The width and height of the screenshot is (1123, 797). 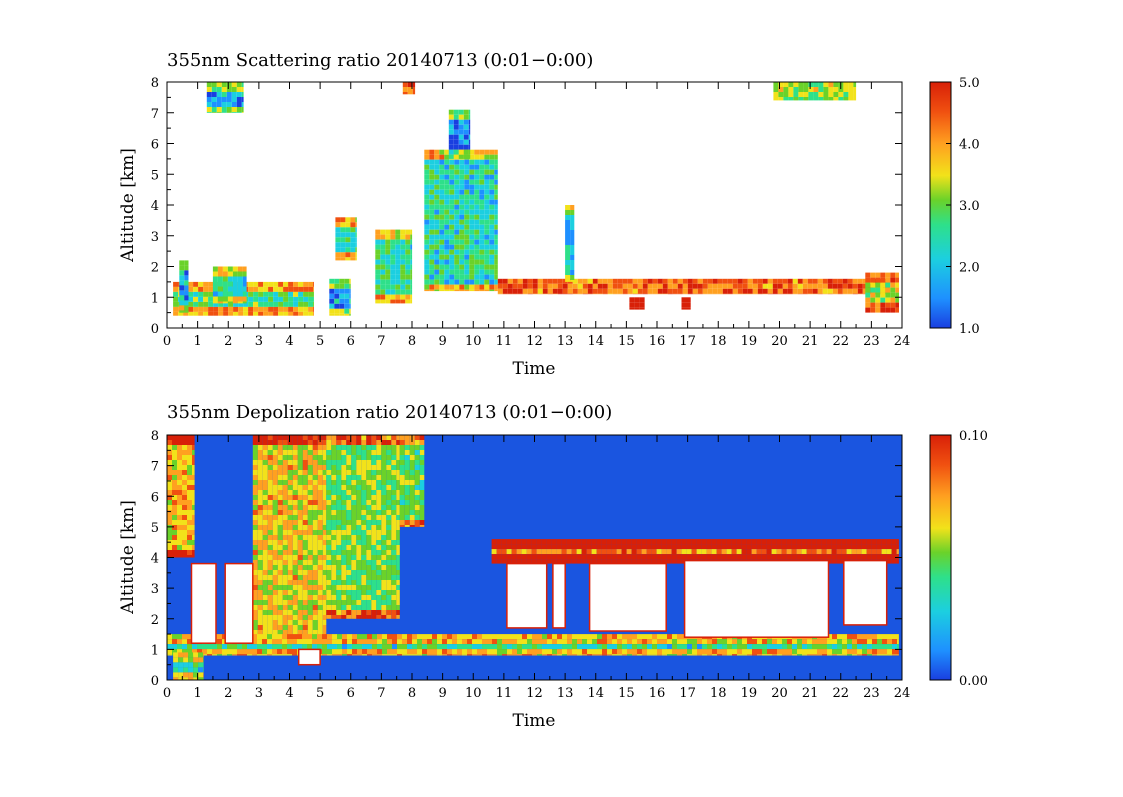 I want to click on x-tick-label: 17, so click(x=687, y=693).